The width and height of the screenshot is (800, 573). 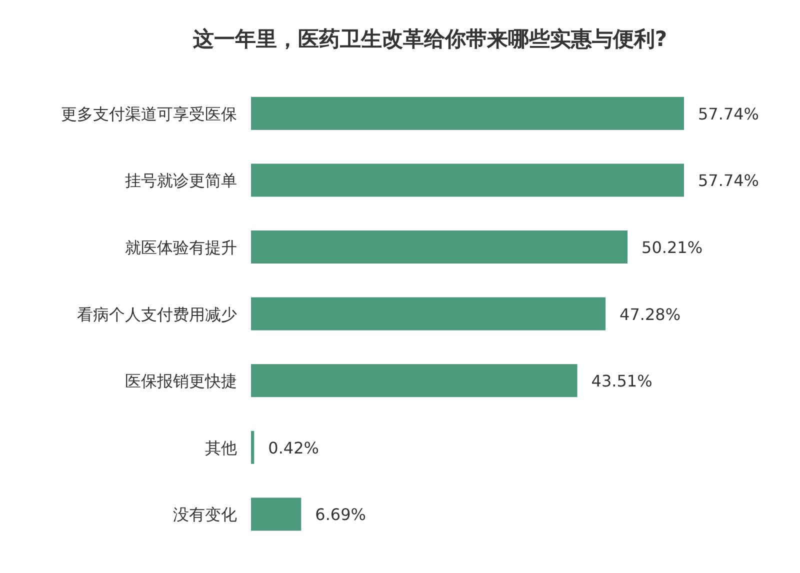 I want to click on data-label: 50.21%, so click(x=672, y=247).